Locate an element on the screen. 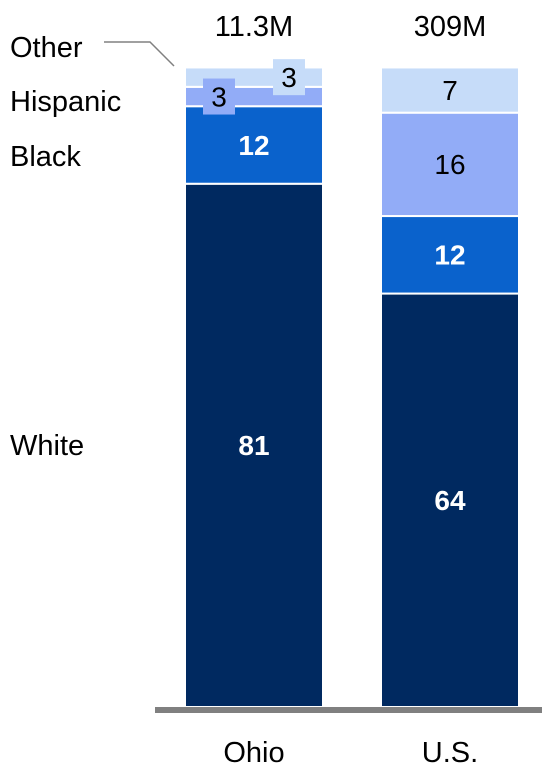 The width and height of the screenshot is (542, 771). white-value-label-us: 64 is located at coordinates (450, 500).